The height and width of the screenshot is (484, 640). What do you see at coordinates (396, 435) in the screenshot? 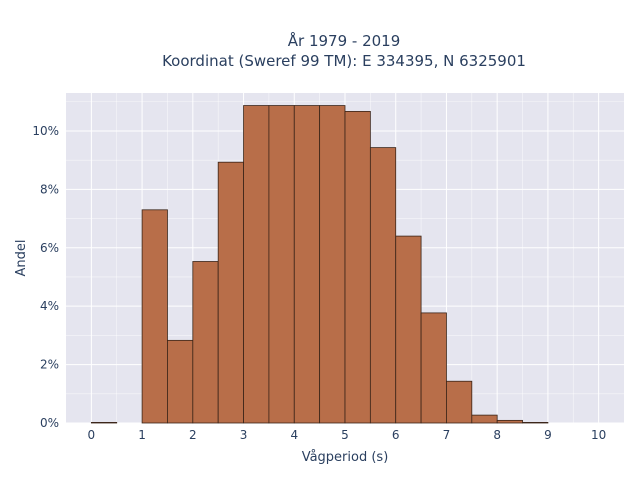
I see `x-tick-label: 6` at bounding box center [396, 435].